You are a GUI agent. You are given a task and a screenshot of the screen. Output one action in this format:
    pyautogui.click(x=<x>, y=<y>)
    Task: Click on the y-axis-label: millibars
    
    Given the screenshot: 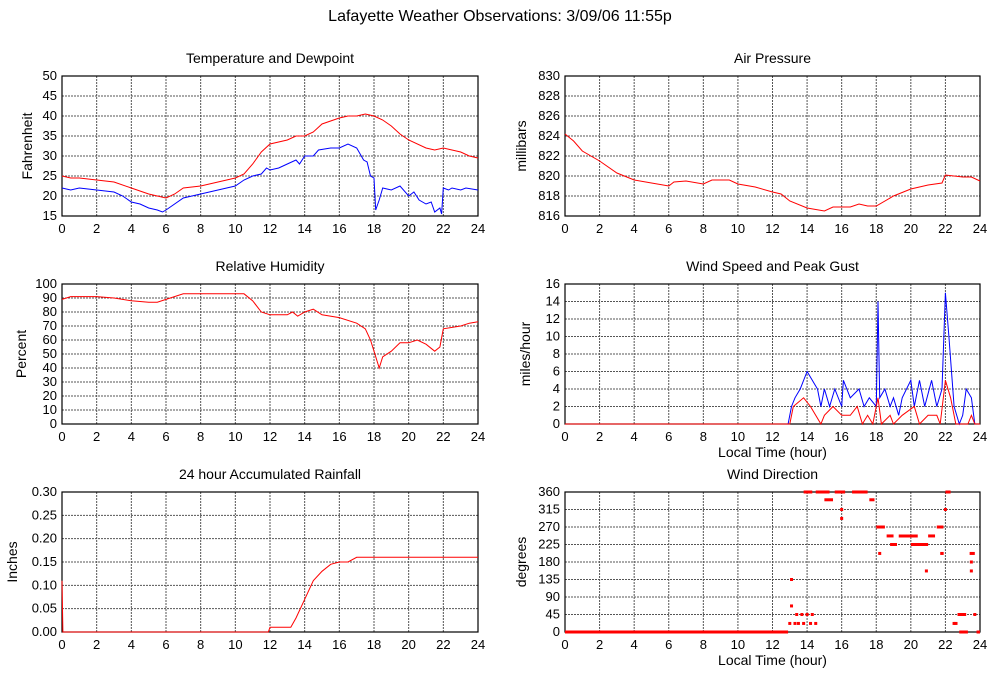 What is the action you would take?
    pyautogui.click(x=521, y=145)
    